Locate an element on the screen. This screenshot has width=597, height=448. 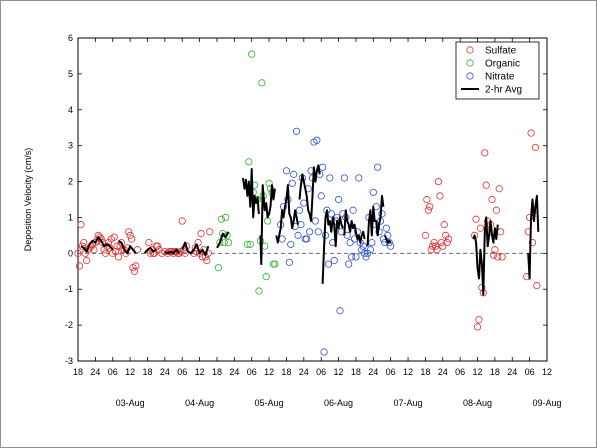
legend-marker is located at coordinates (470, 50).